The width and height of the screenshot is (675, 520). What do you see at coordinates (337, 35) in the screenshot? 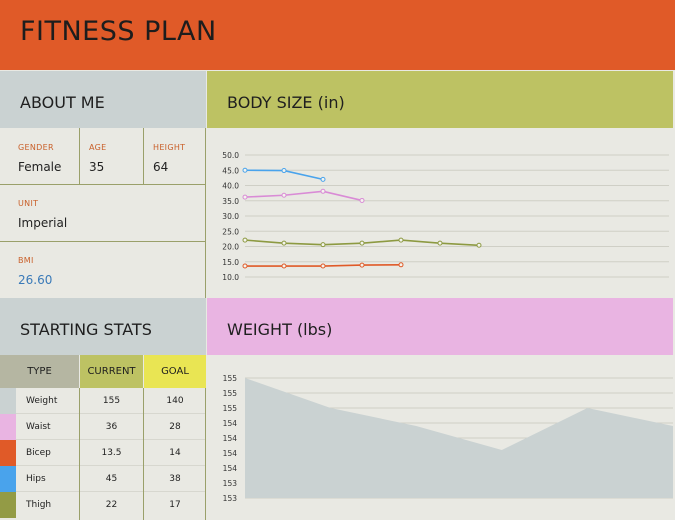
I see `header-bar: FITNESS PLAN` at bounding box center [337, 35].